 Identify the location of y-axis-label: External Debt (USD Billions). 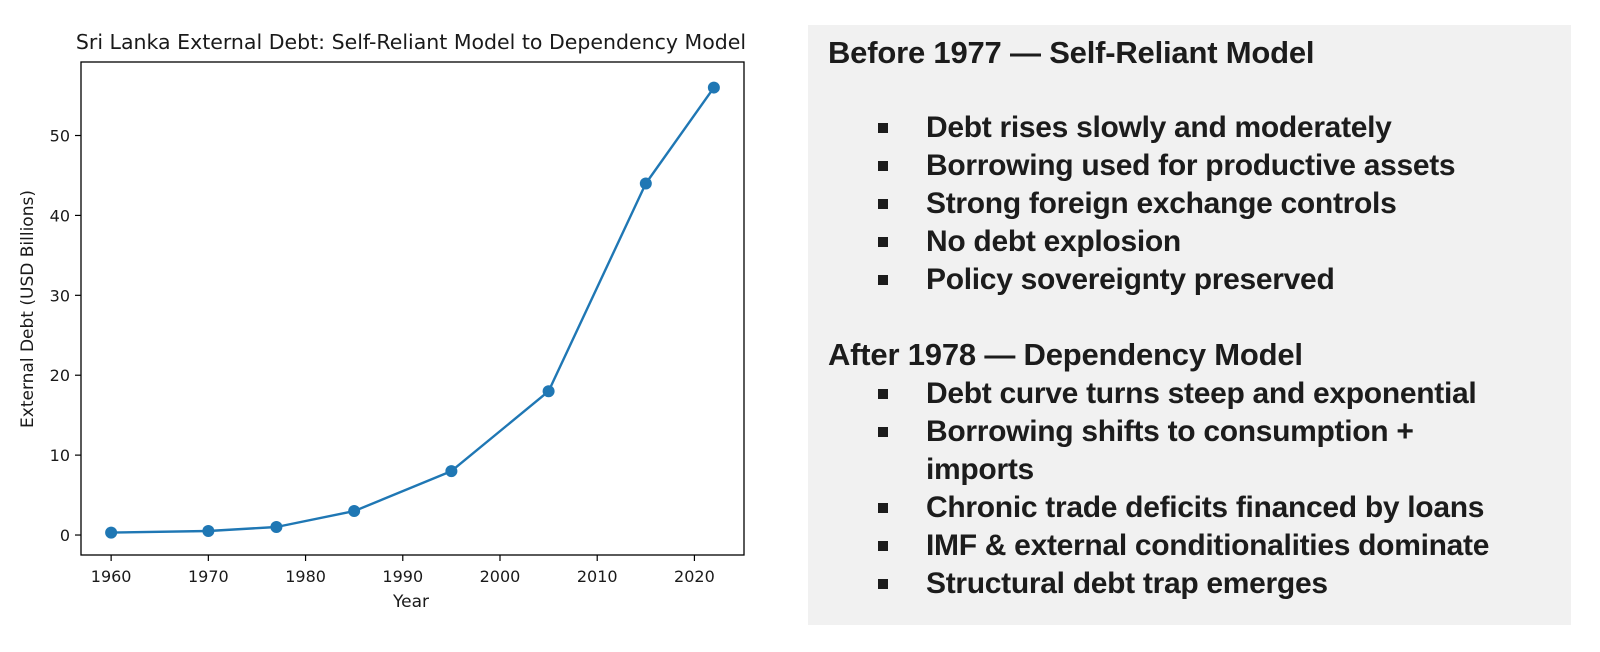
(28, 309).